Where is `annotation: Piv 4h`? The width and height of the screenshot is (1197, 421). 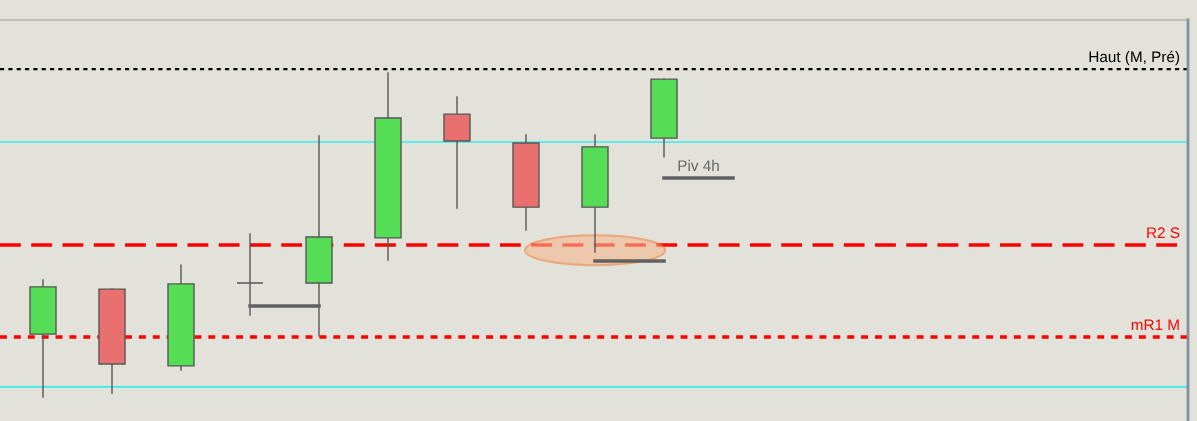 annotation: Piv 4h is located at coordinates (698, 165).